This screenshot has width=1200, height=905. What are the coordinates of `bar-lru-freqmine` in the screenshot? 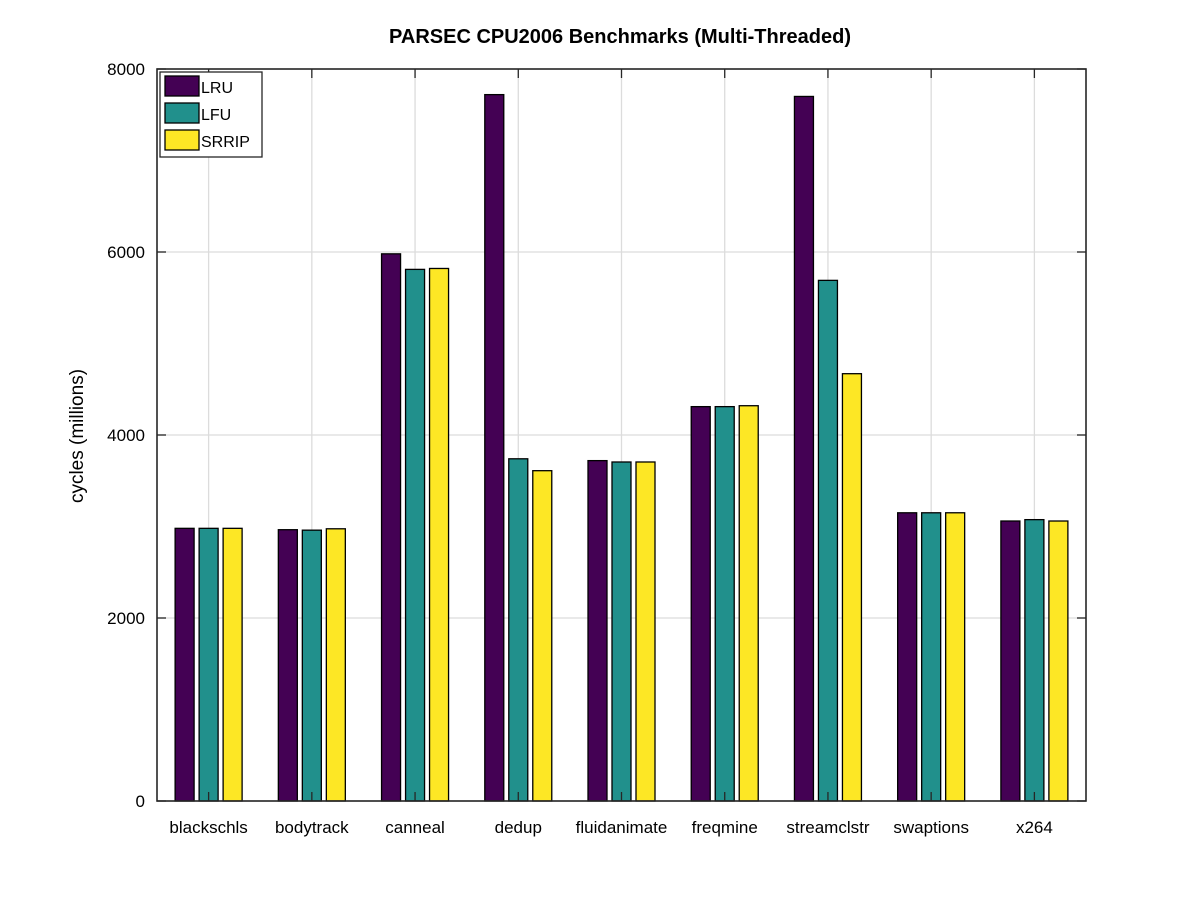 It's located at (700, 603).